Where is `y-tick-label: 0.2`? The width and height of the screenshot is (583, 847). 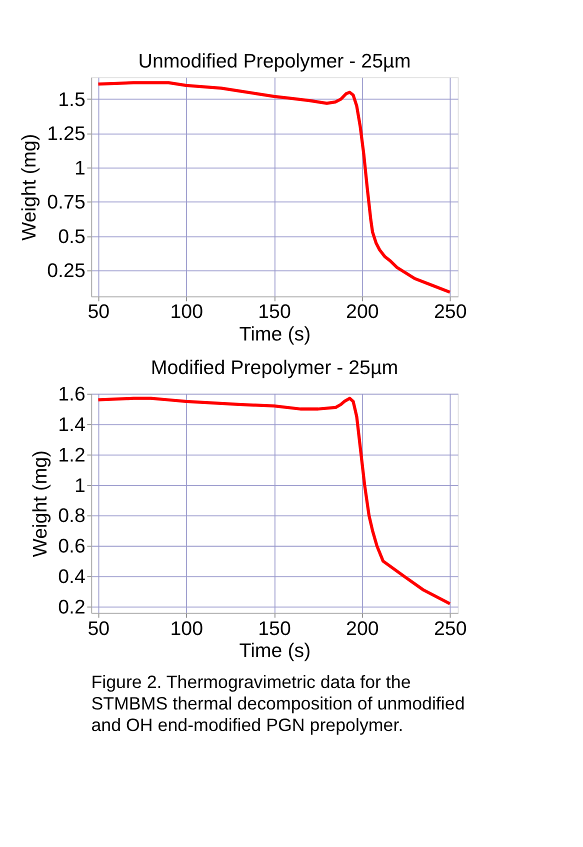
y-tick-label: 0.2 is located at coordinates (72, 607).